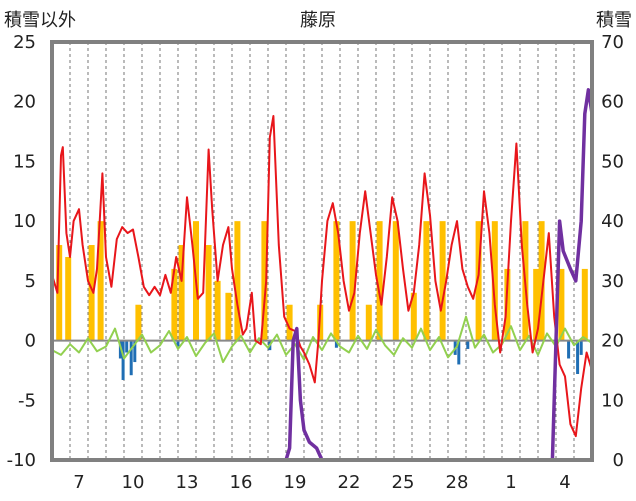  Describe the element at coordinates (24, 161) in the screenshot. I see `left-tick-label: 15` at that location.